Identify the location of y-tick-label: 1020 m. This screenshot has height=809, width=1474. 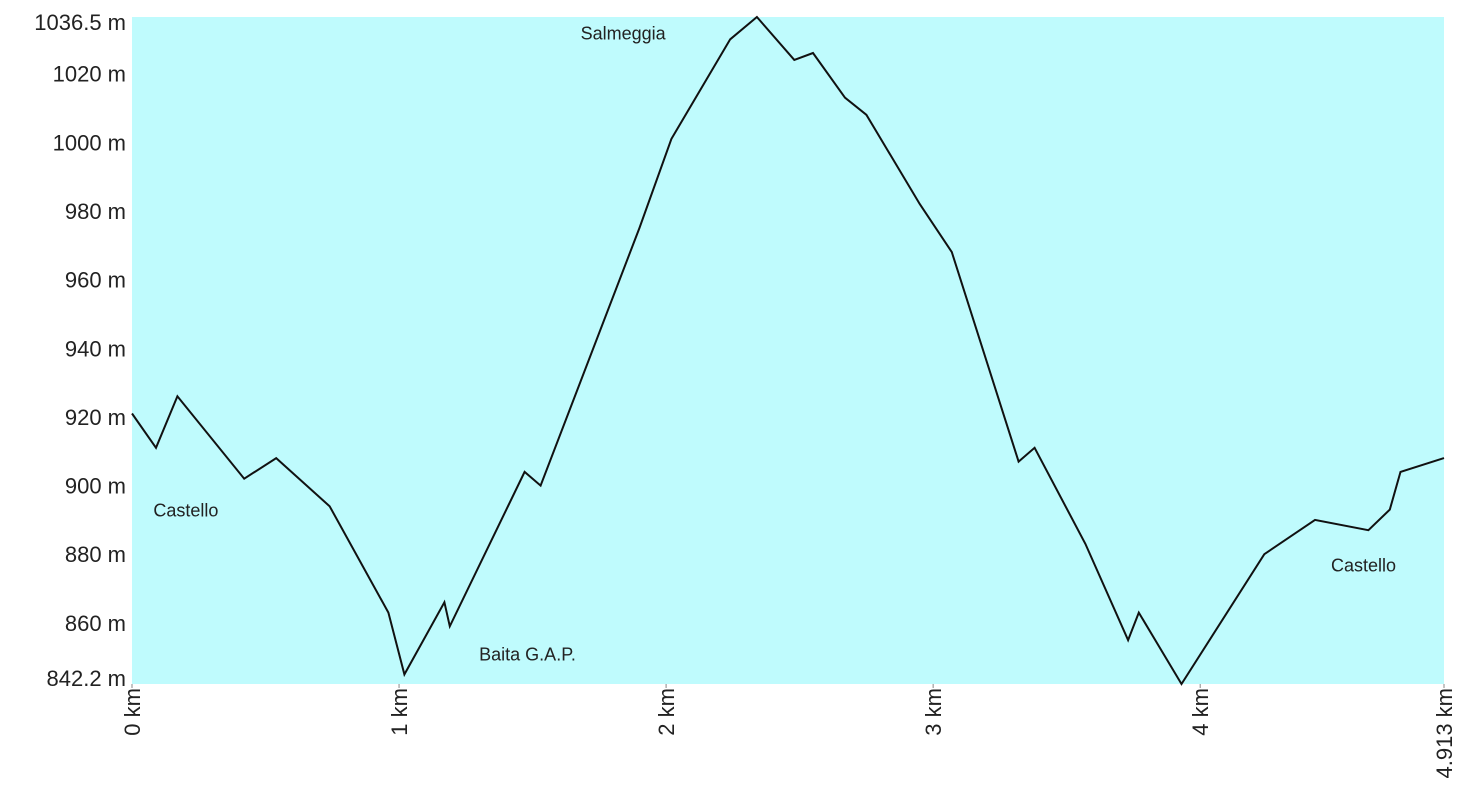
(89, 74).